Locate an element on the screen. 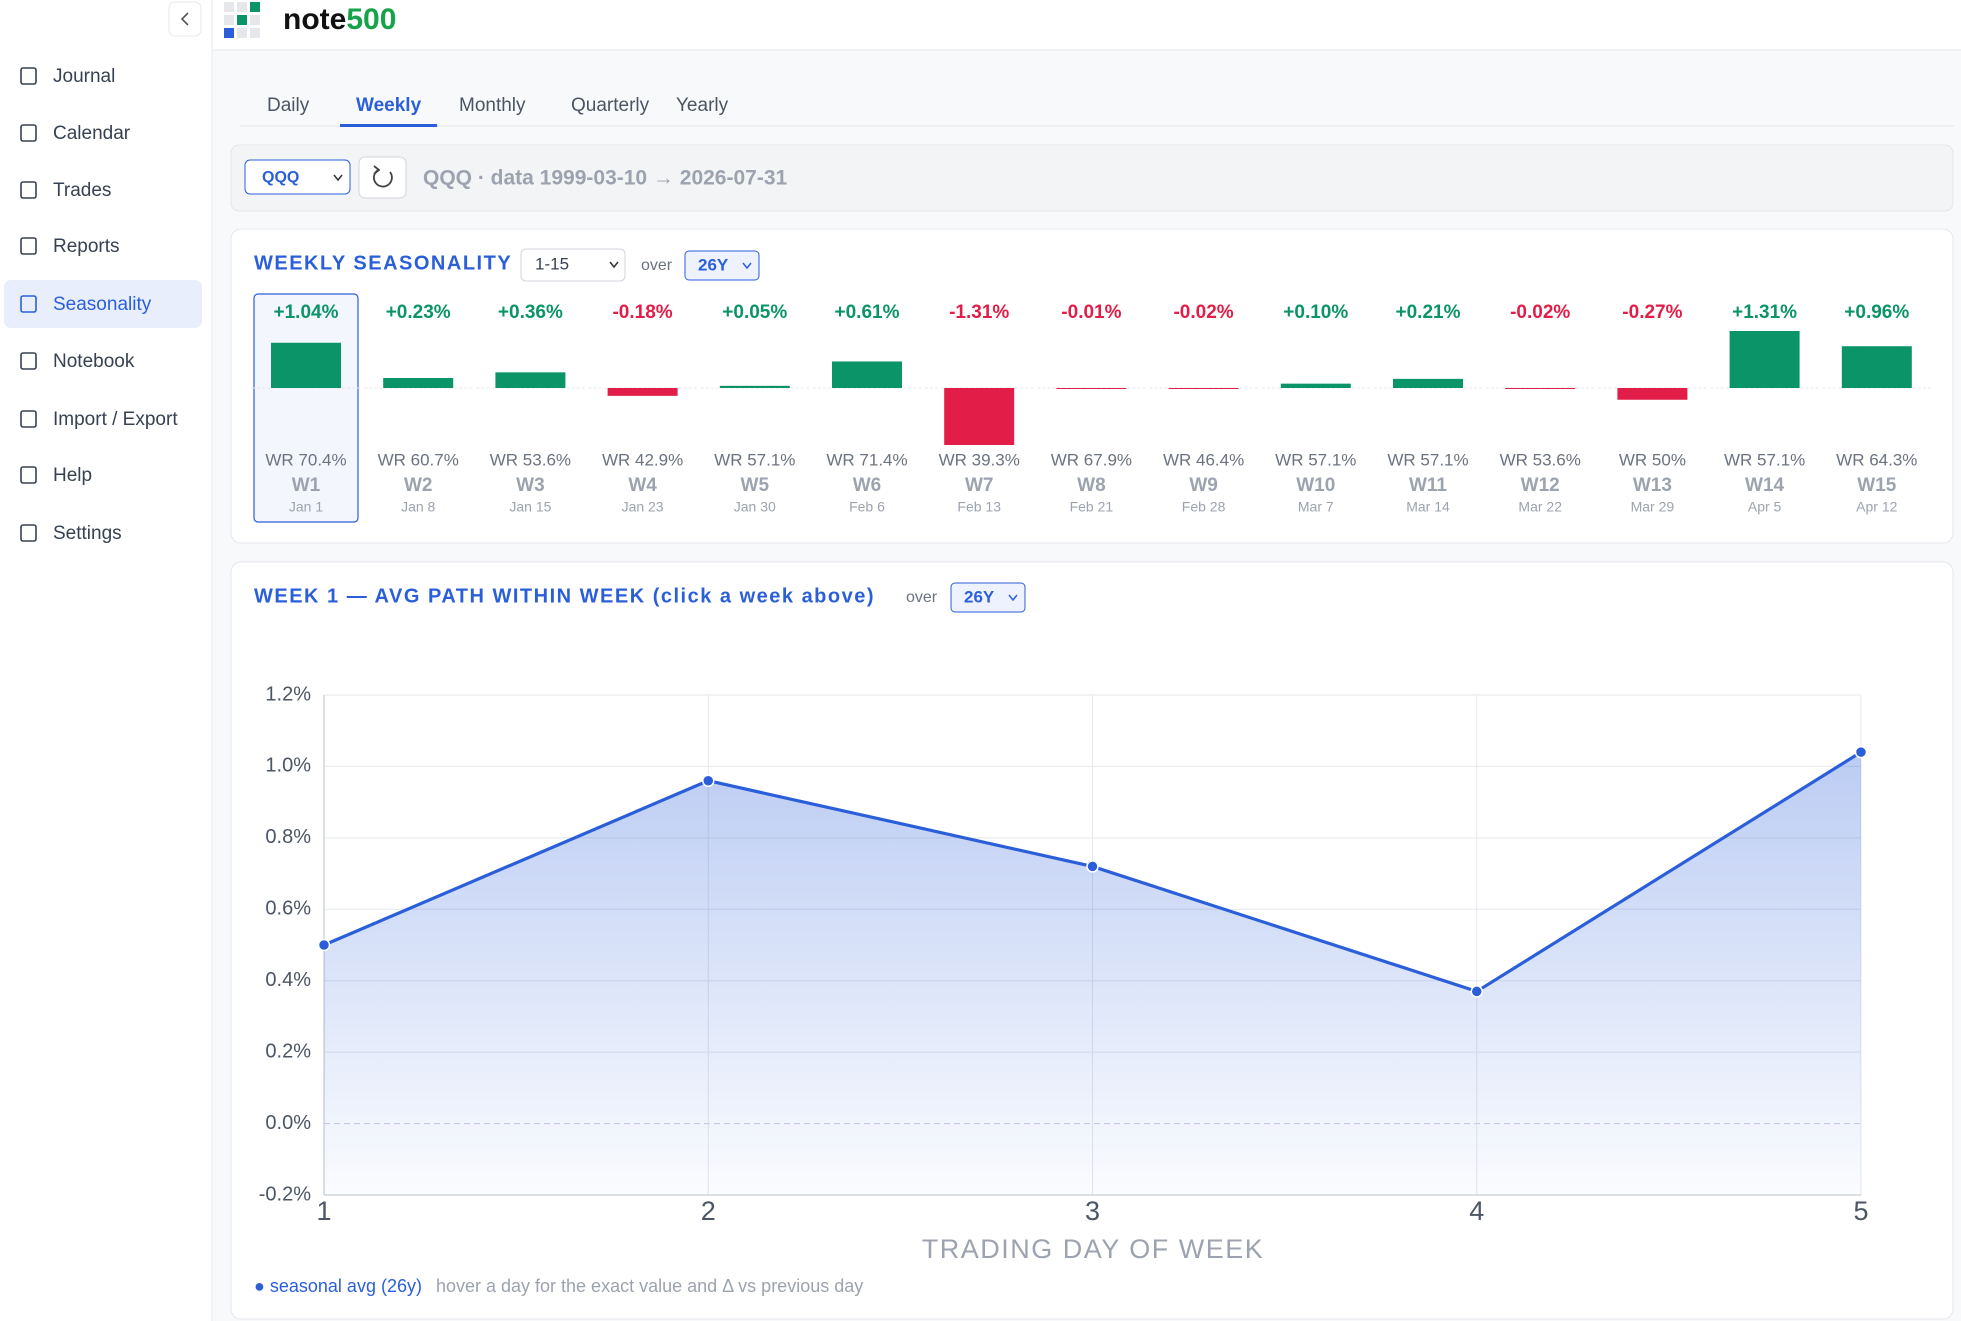  range-value: 1-15 is located at coordinates (552, 263).